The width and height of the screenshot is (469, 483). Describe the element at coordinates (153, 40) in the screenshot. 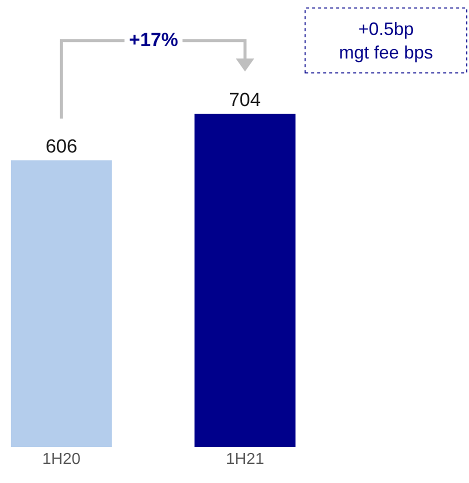

I see `text: +17%` at that location.